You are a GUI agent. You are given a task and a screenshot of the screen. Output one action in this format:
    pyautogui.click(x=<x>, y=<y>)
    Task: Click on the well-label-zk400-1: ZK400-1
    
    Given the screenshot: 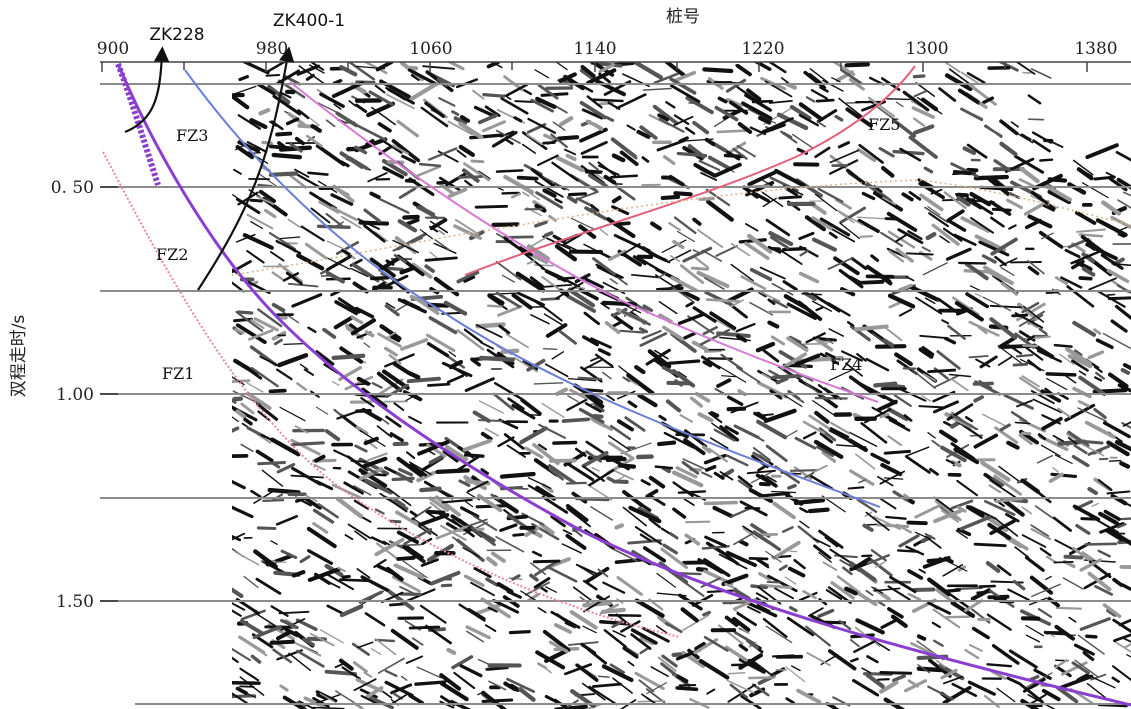 What is the action you would take?
    pyautogui.click(x=309, y=21)
    